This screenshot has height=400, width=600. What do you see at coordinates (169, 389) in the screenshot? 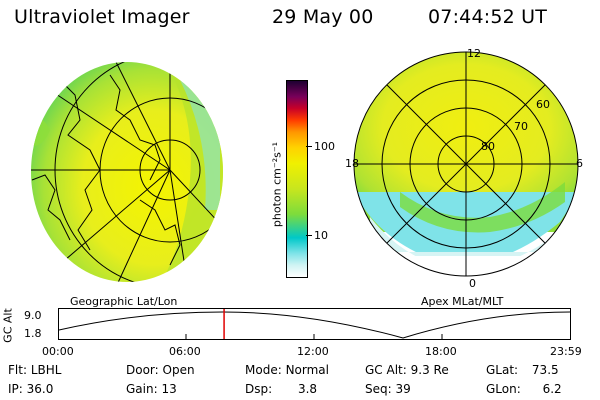
I see `gain-value: 13` at bounding box center [169, 389].